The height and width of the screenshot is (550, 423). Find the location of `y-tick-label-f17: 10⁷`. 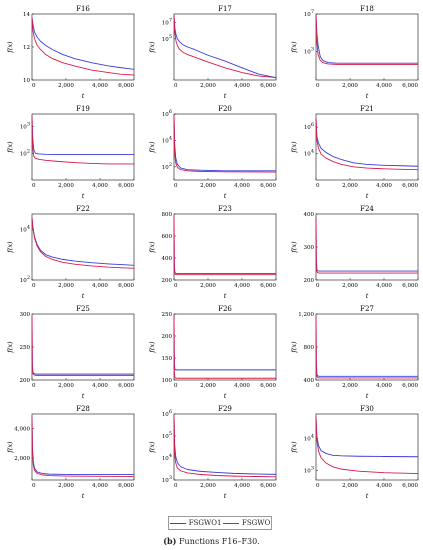

y-tick-label-f17: 10⁷ is located at coordinates (167, 21).